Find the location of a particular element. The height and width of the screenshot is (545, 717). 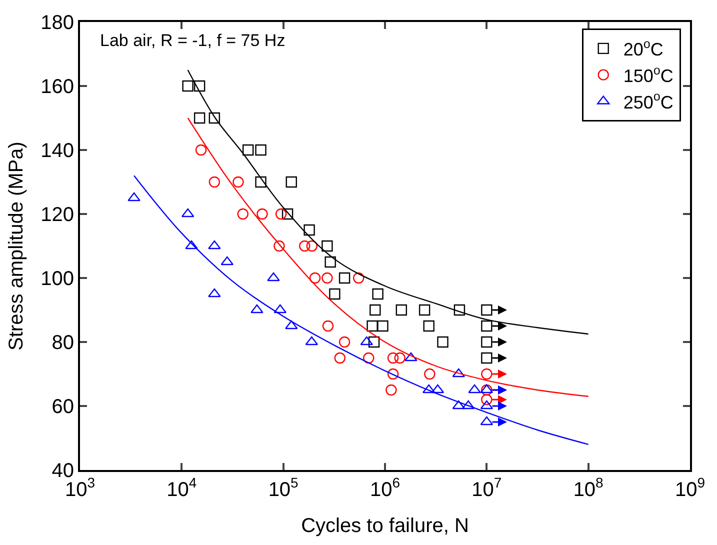

y-tick-label: 180 is located at coordinates (57, 23).